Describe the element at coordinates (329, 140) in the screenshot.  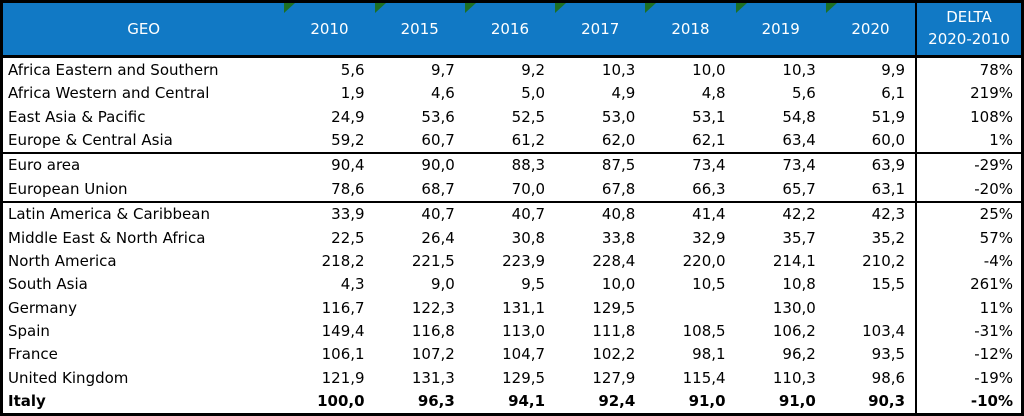
I see `value-cell: 59,2` at that location.